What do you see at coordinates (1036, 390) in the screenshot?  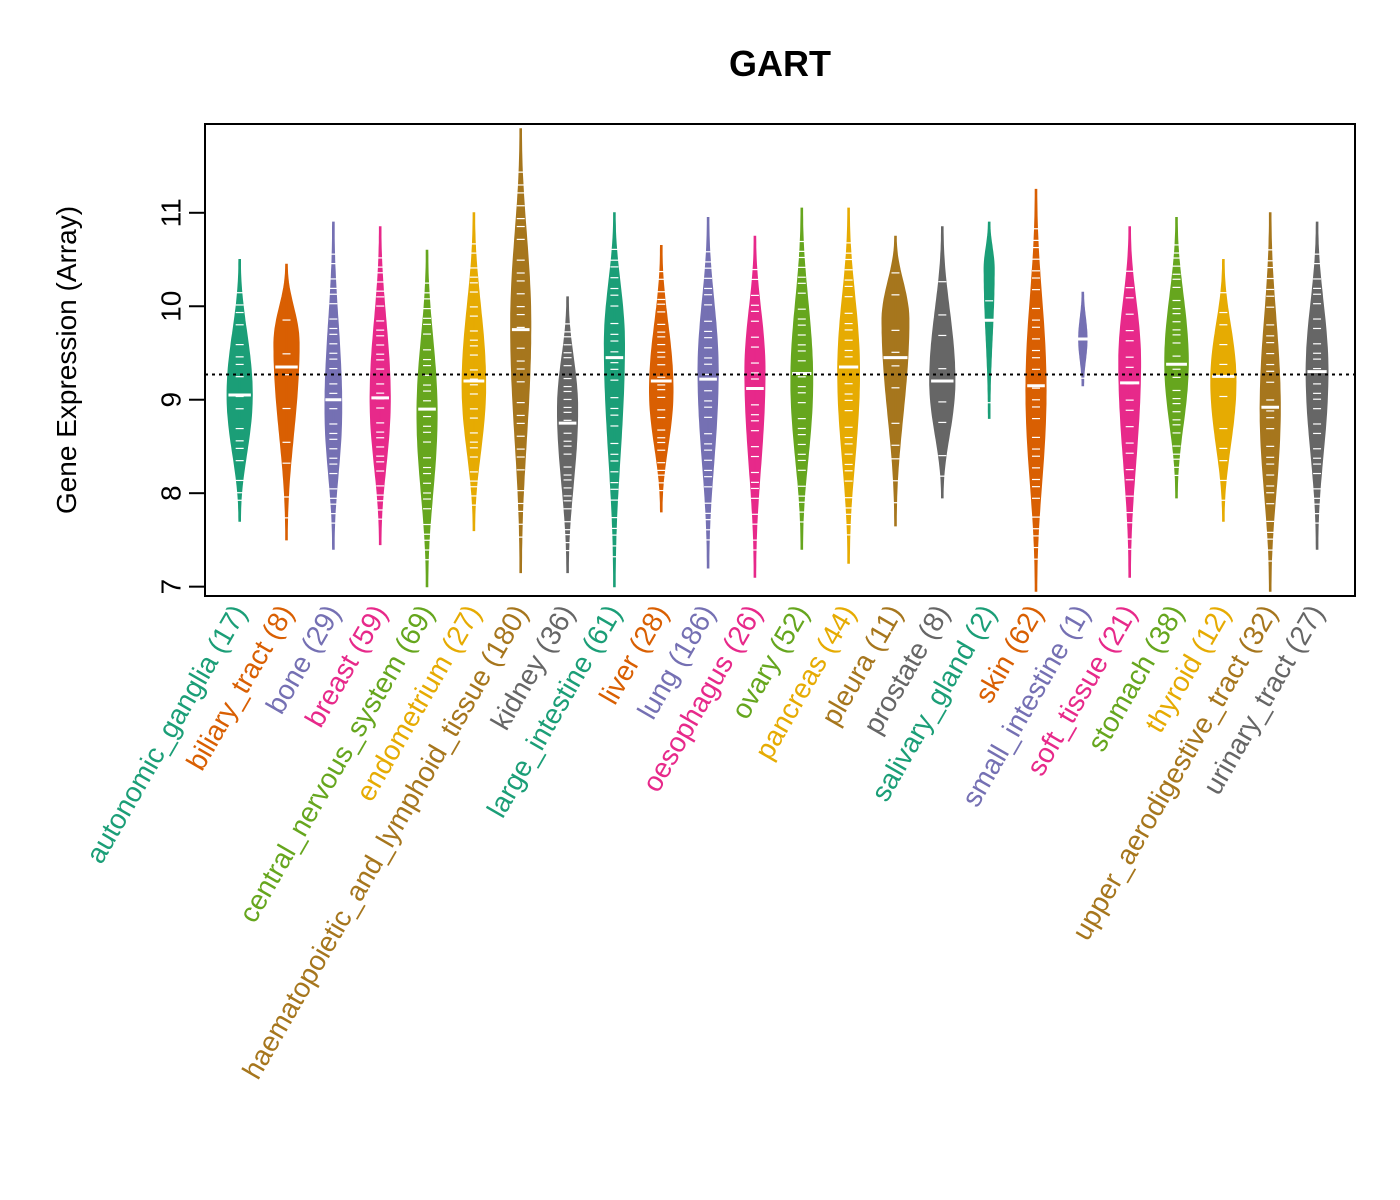 I see `bean-skin` at bounding box center [1036, 390].